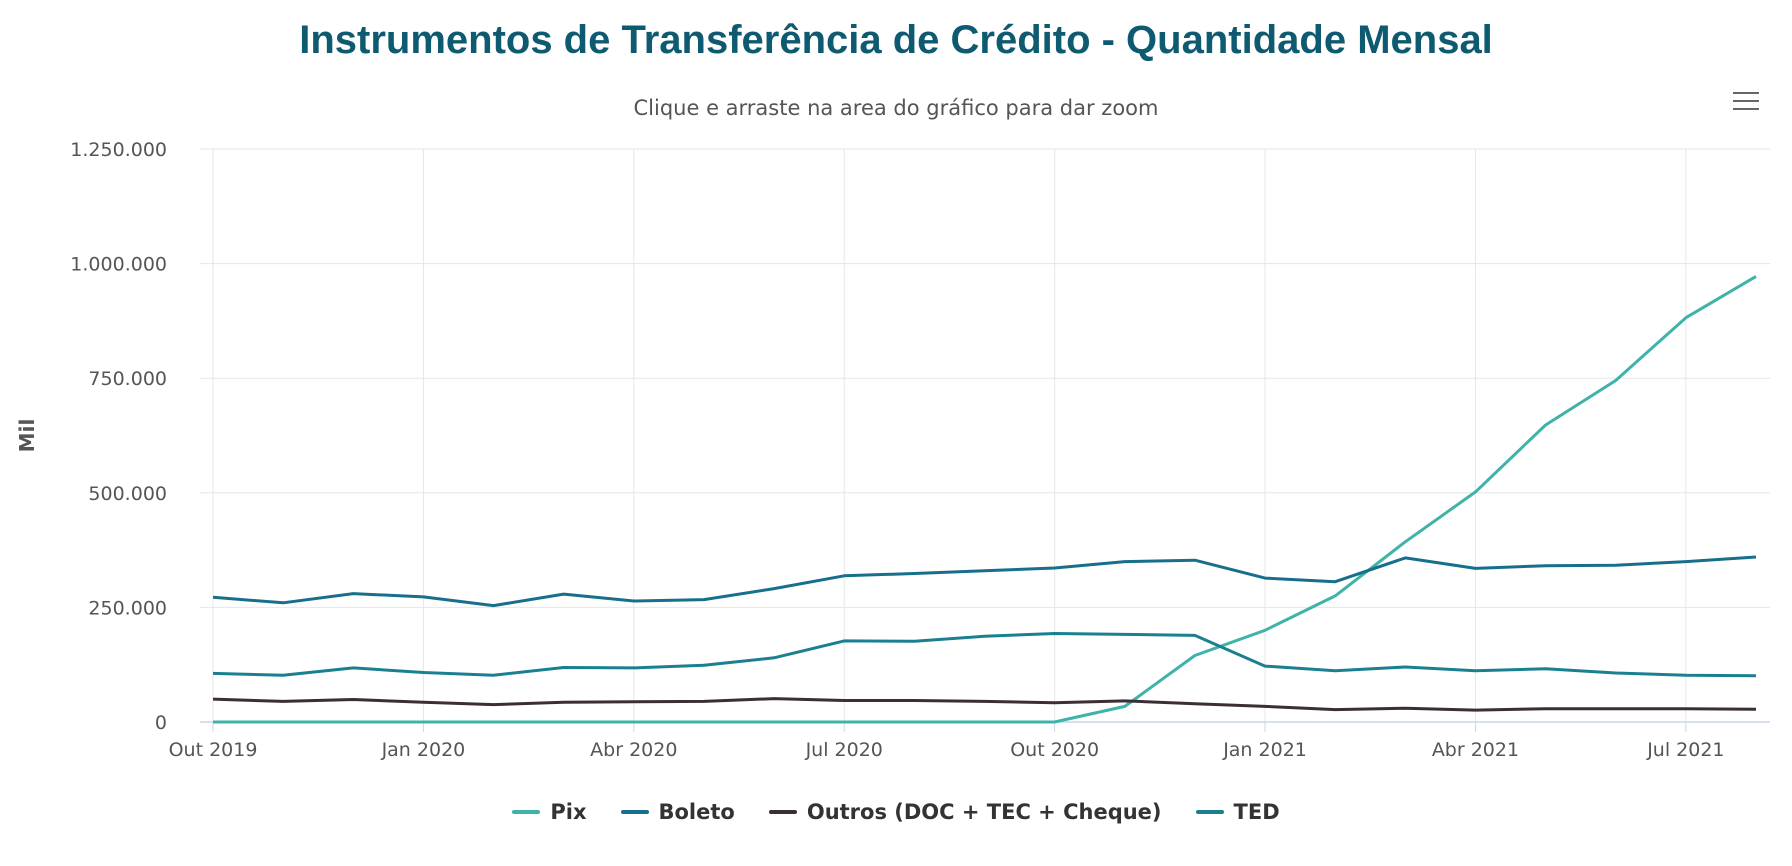  Describe the element at coordinates (1237, 812) in the screenshot. I see `legend-item: TED` at that location.